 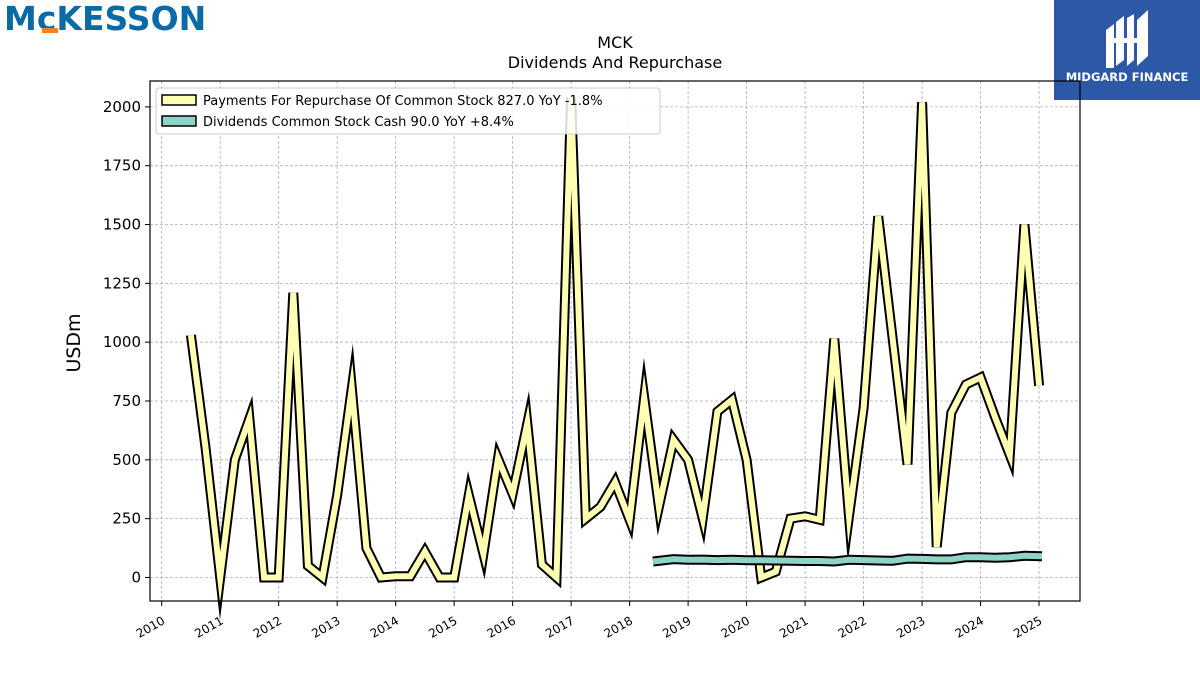 I want to click on y-tick-label: 1250, so click(x=122, y=283).